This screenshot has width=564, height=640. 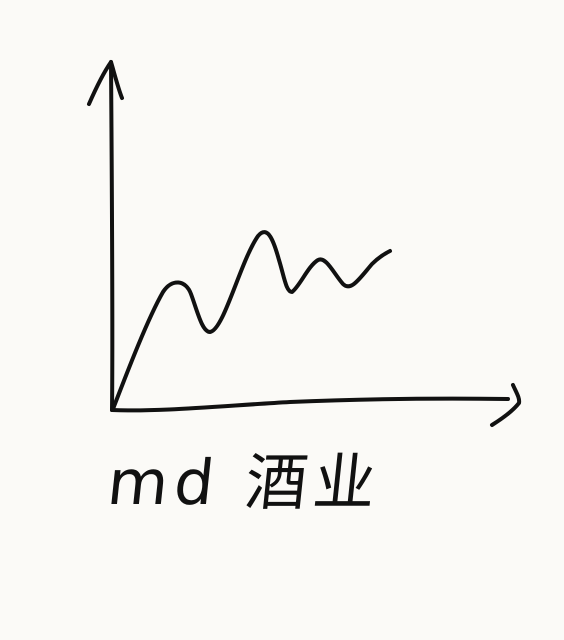 What do you see at coordinates (105, 83) in the screenshot?
I see `y-axis-arrowhead` at bounding box center [105, 83].